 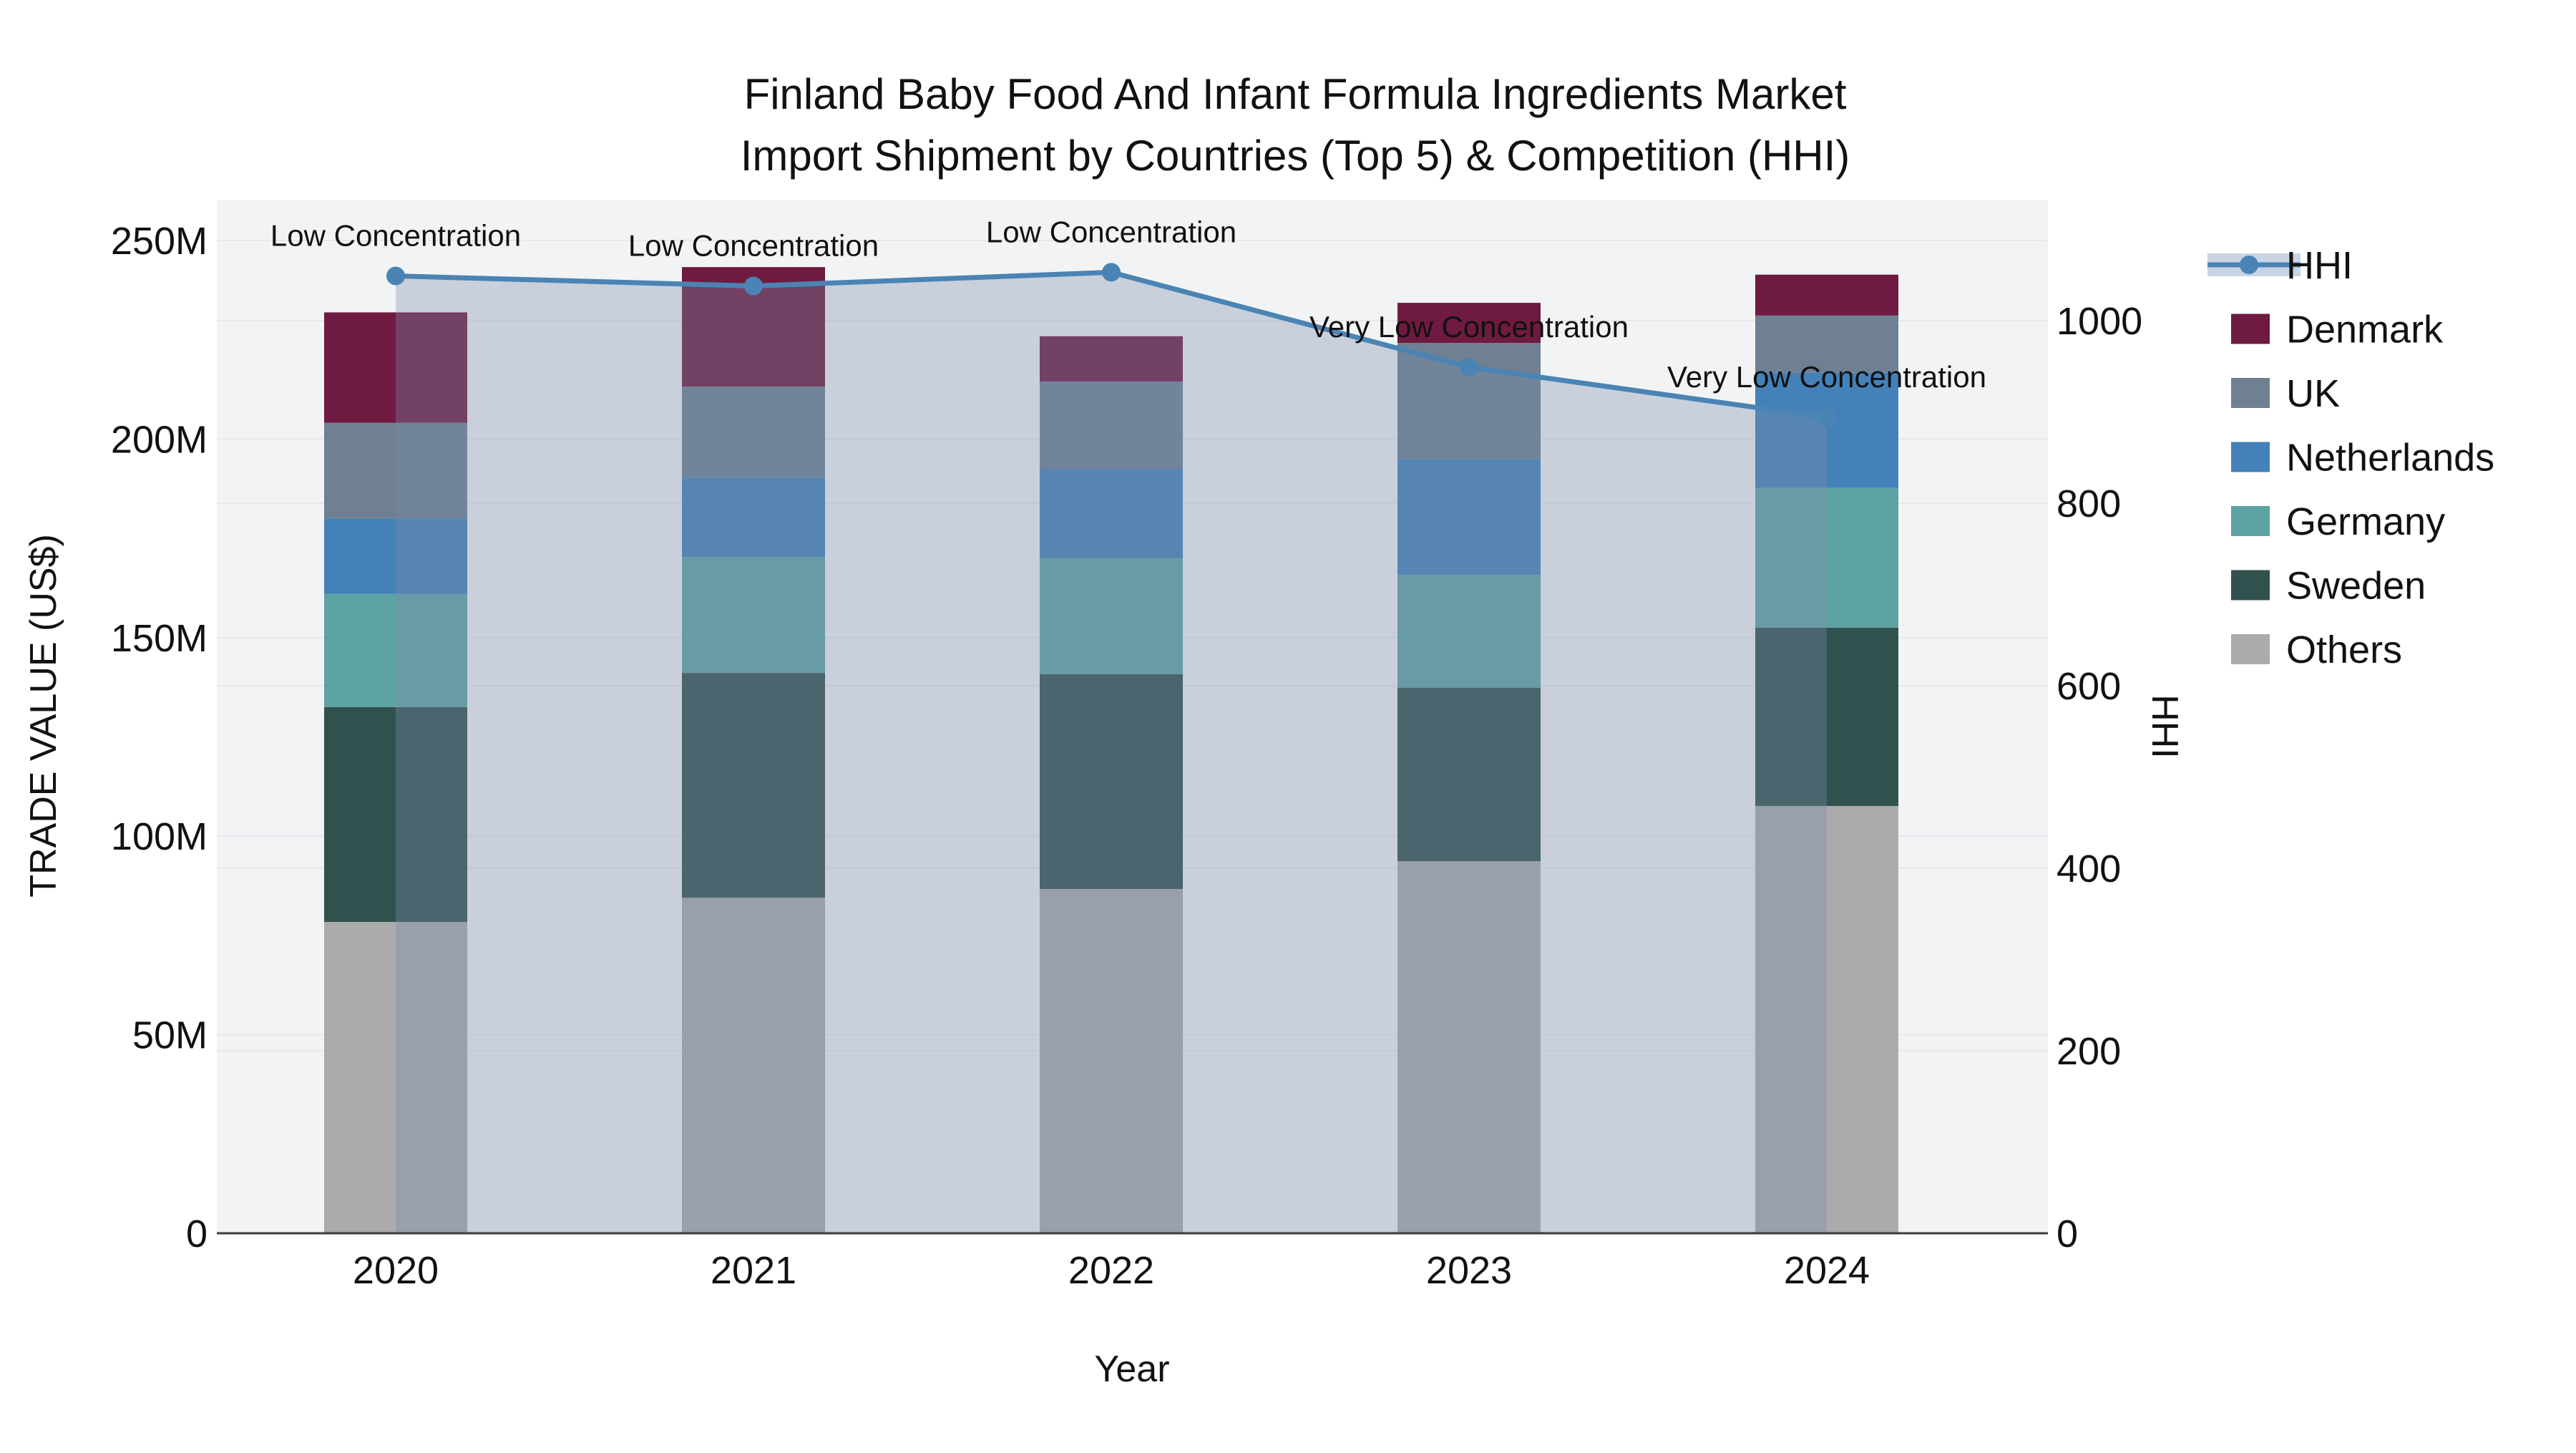 I want to click on left-tick-0: 0, so click(x=197, y=1234).